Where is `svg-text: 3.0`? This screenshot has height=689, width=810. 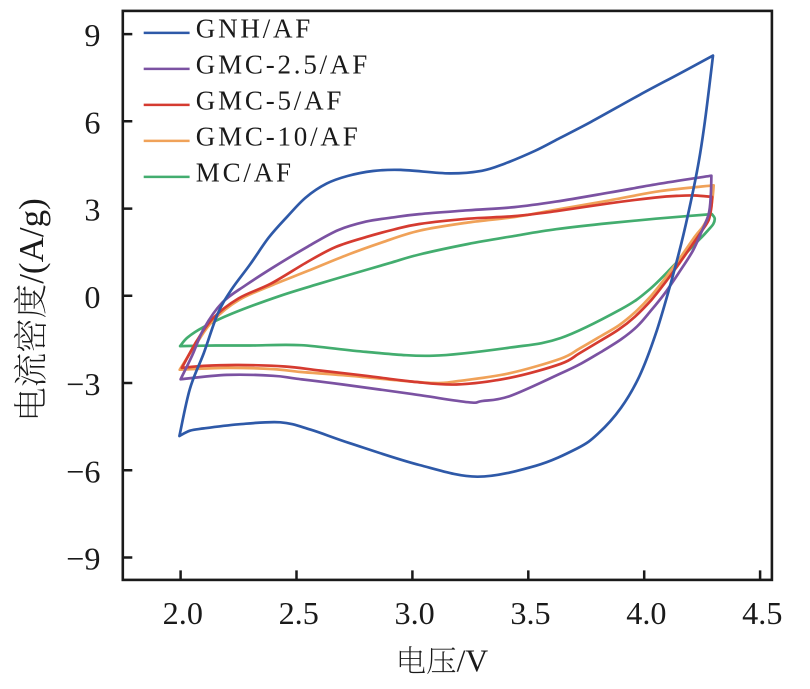
svg-text: 3.0 is located at coordinates (414, 613).